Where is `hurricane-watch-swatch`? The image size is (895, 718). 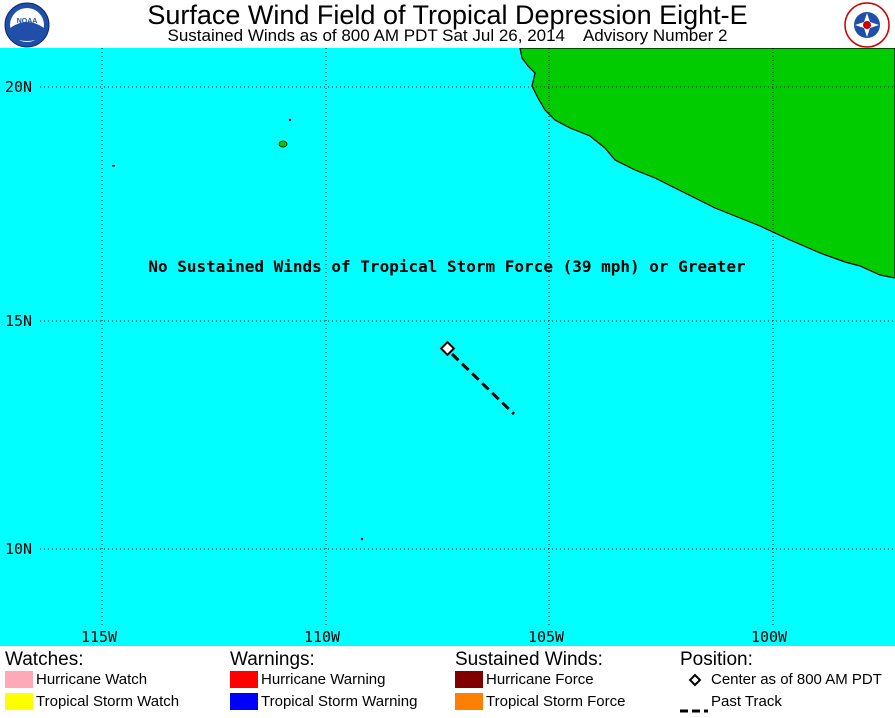 hurricane-watch-swatch is located at coordinates (19, 679).